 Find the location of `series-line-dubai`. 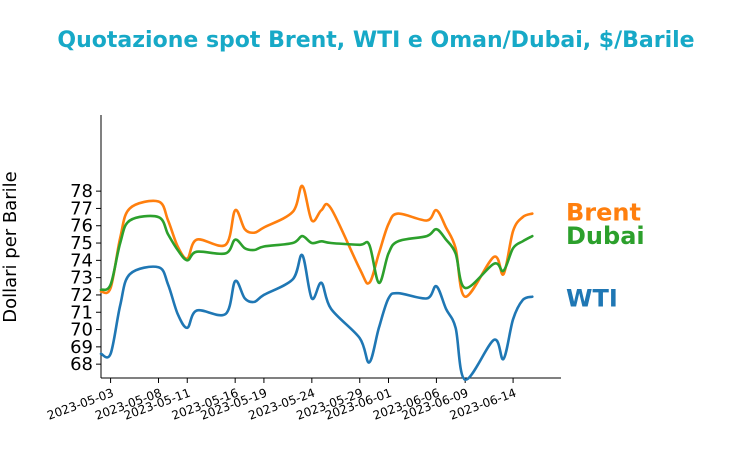

series-line-dubai is located at coordinates (316, 253).